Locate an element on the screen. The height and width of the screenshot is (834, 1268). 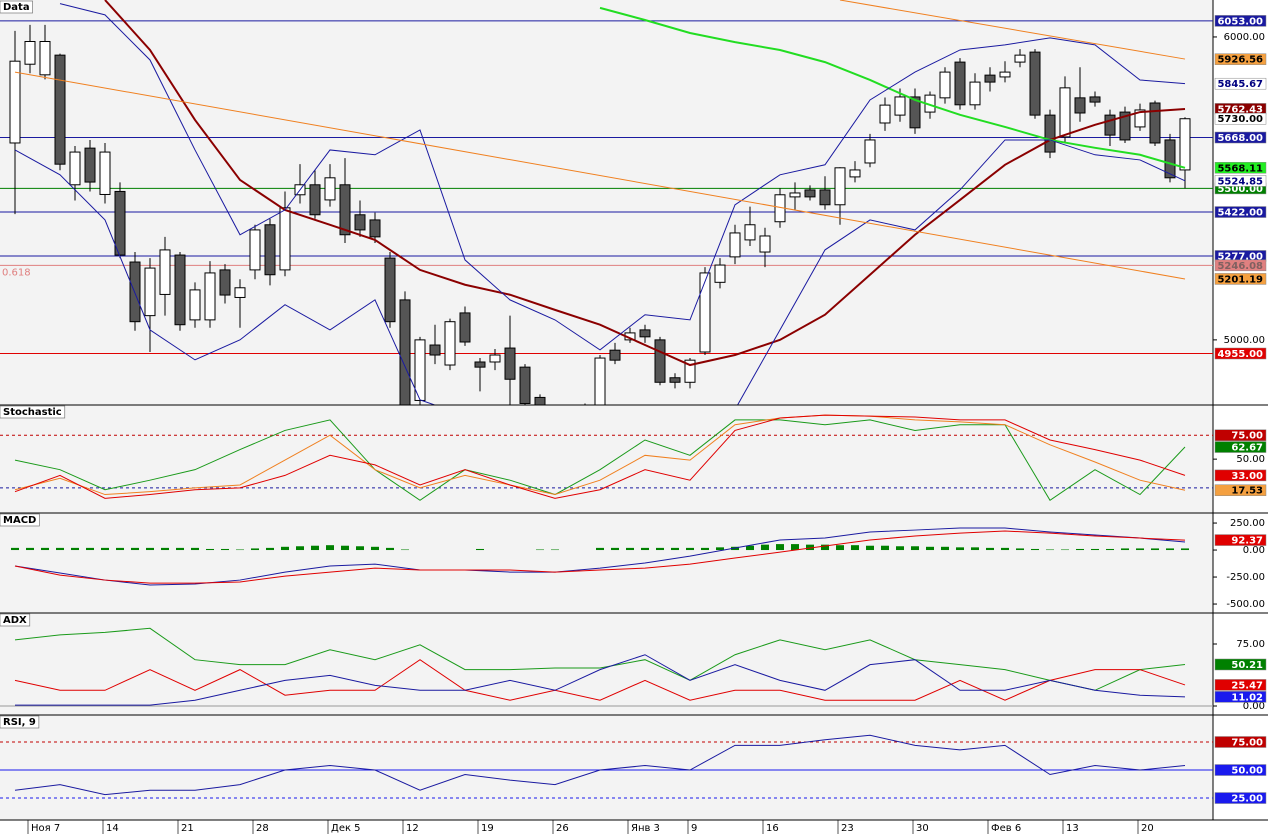
panel-title: Stochastic is located at coordinates (32, 412).